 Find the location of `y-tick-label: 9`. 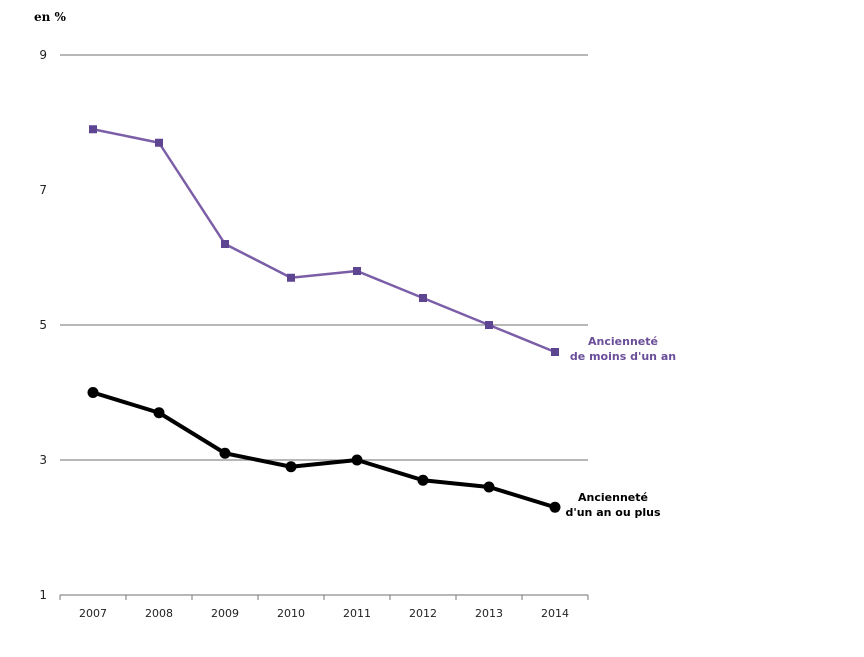

y-tick-label: 9 is located at coordinates (43, 55).